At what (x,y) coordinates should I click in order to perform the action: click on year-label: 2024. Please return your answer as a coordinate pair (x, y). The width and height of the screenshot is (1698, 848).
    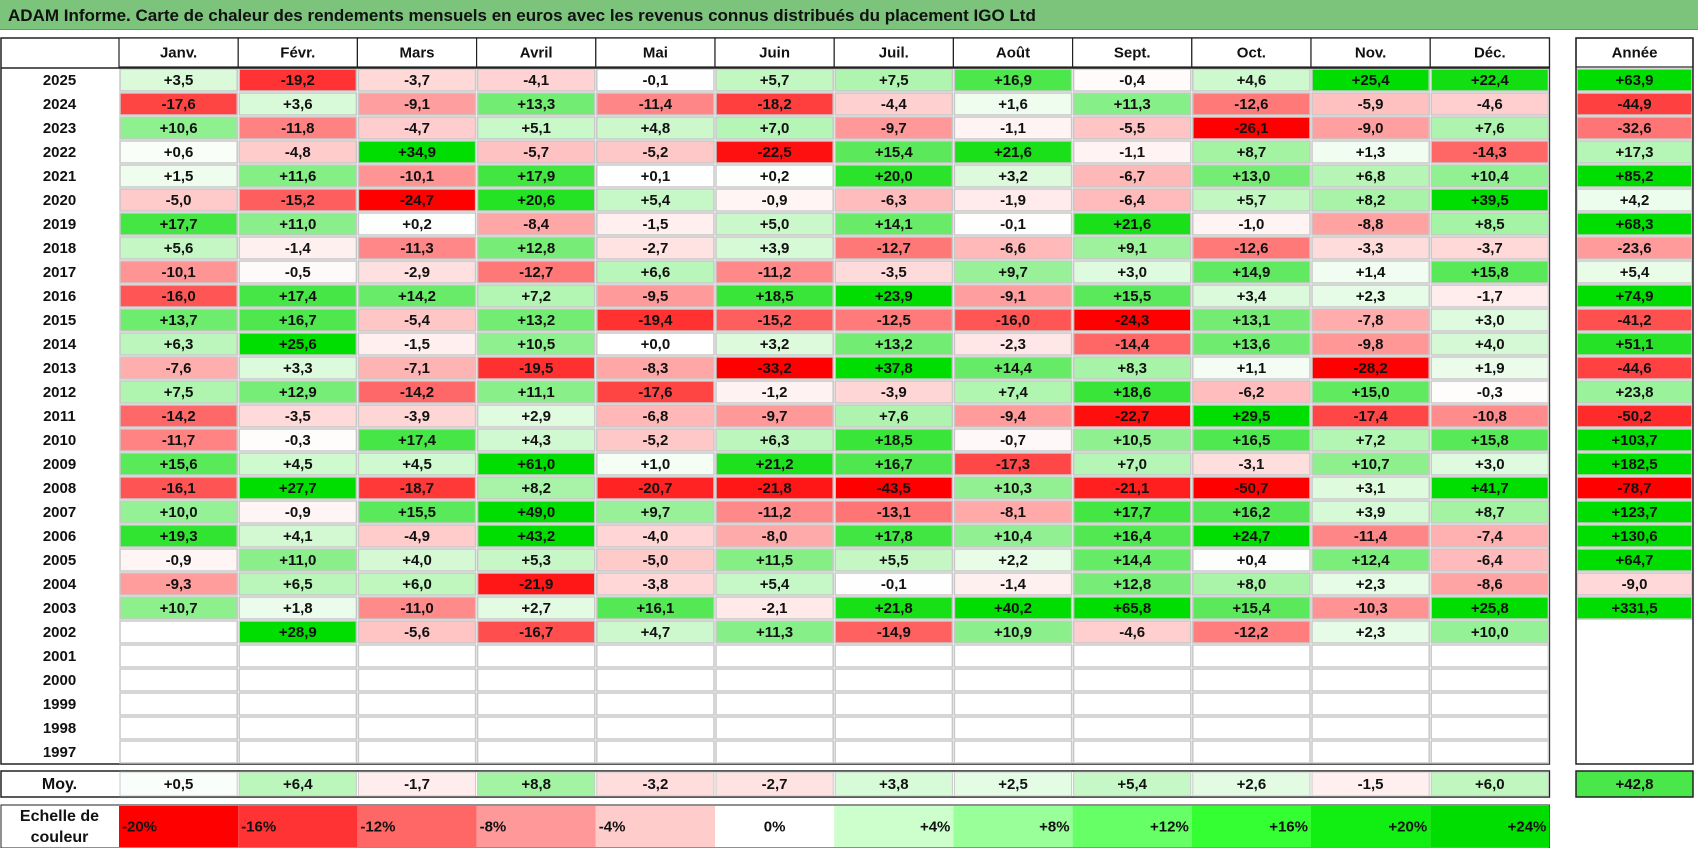
    Looking at the image, I should click on (60, 104).